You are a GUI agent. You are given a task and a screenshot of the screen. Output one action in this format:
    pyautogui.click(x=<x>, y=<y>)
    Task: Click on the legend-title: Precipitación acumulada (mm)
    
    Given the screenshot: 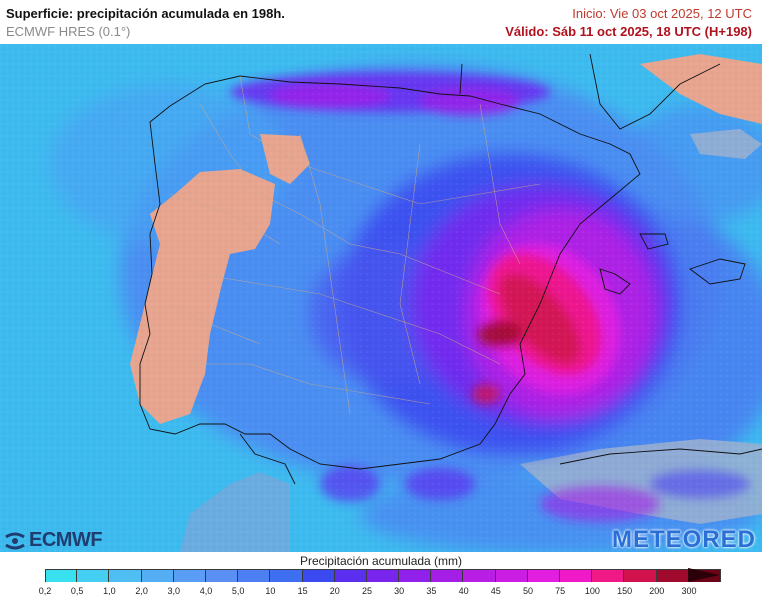 What is the action you would take?
    pyautogui.click(x=381, y=561)
    